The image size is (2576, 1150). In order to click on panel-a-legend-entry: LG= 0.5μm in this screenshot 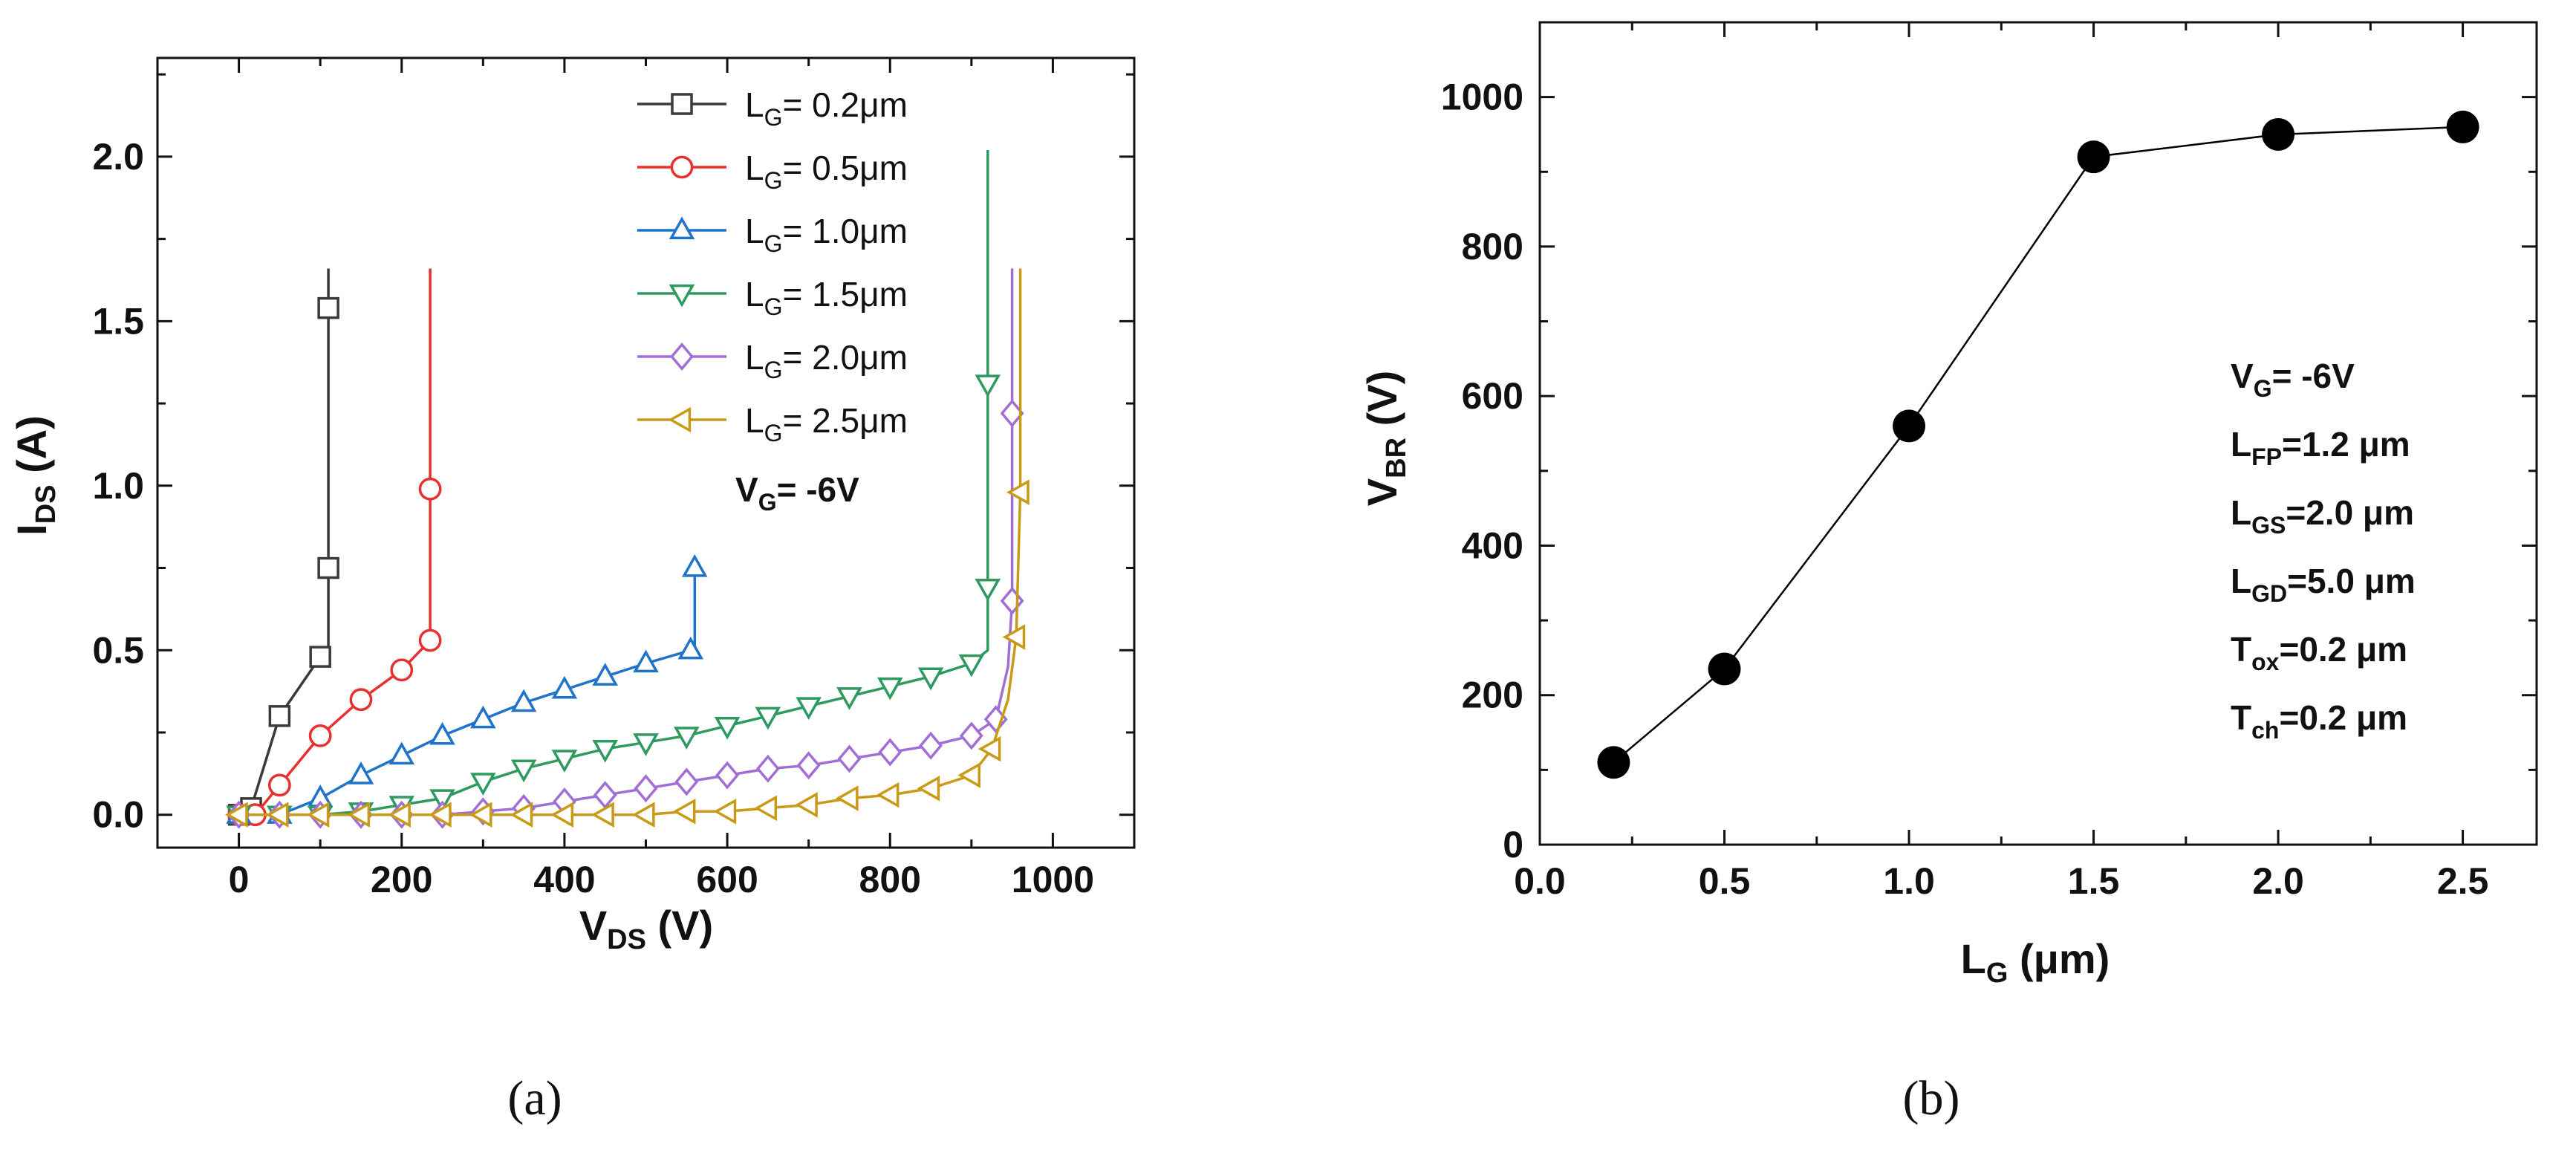, I will do `click(772, 171)`.